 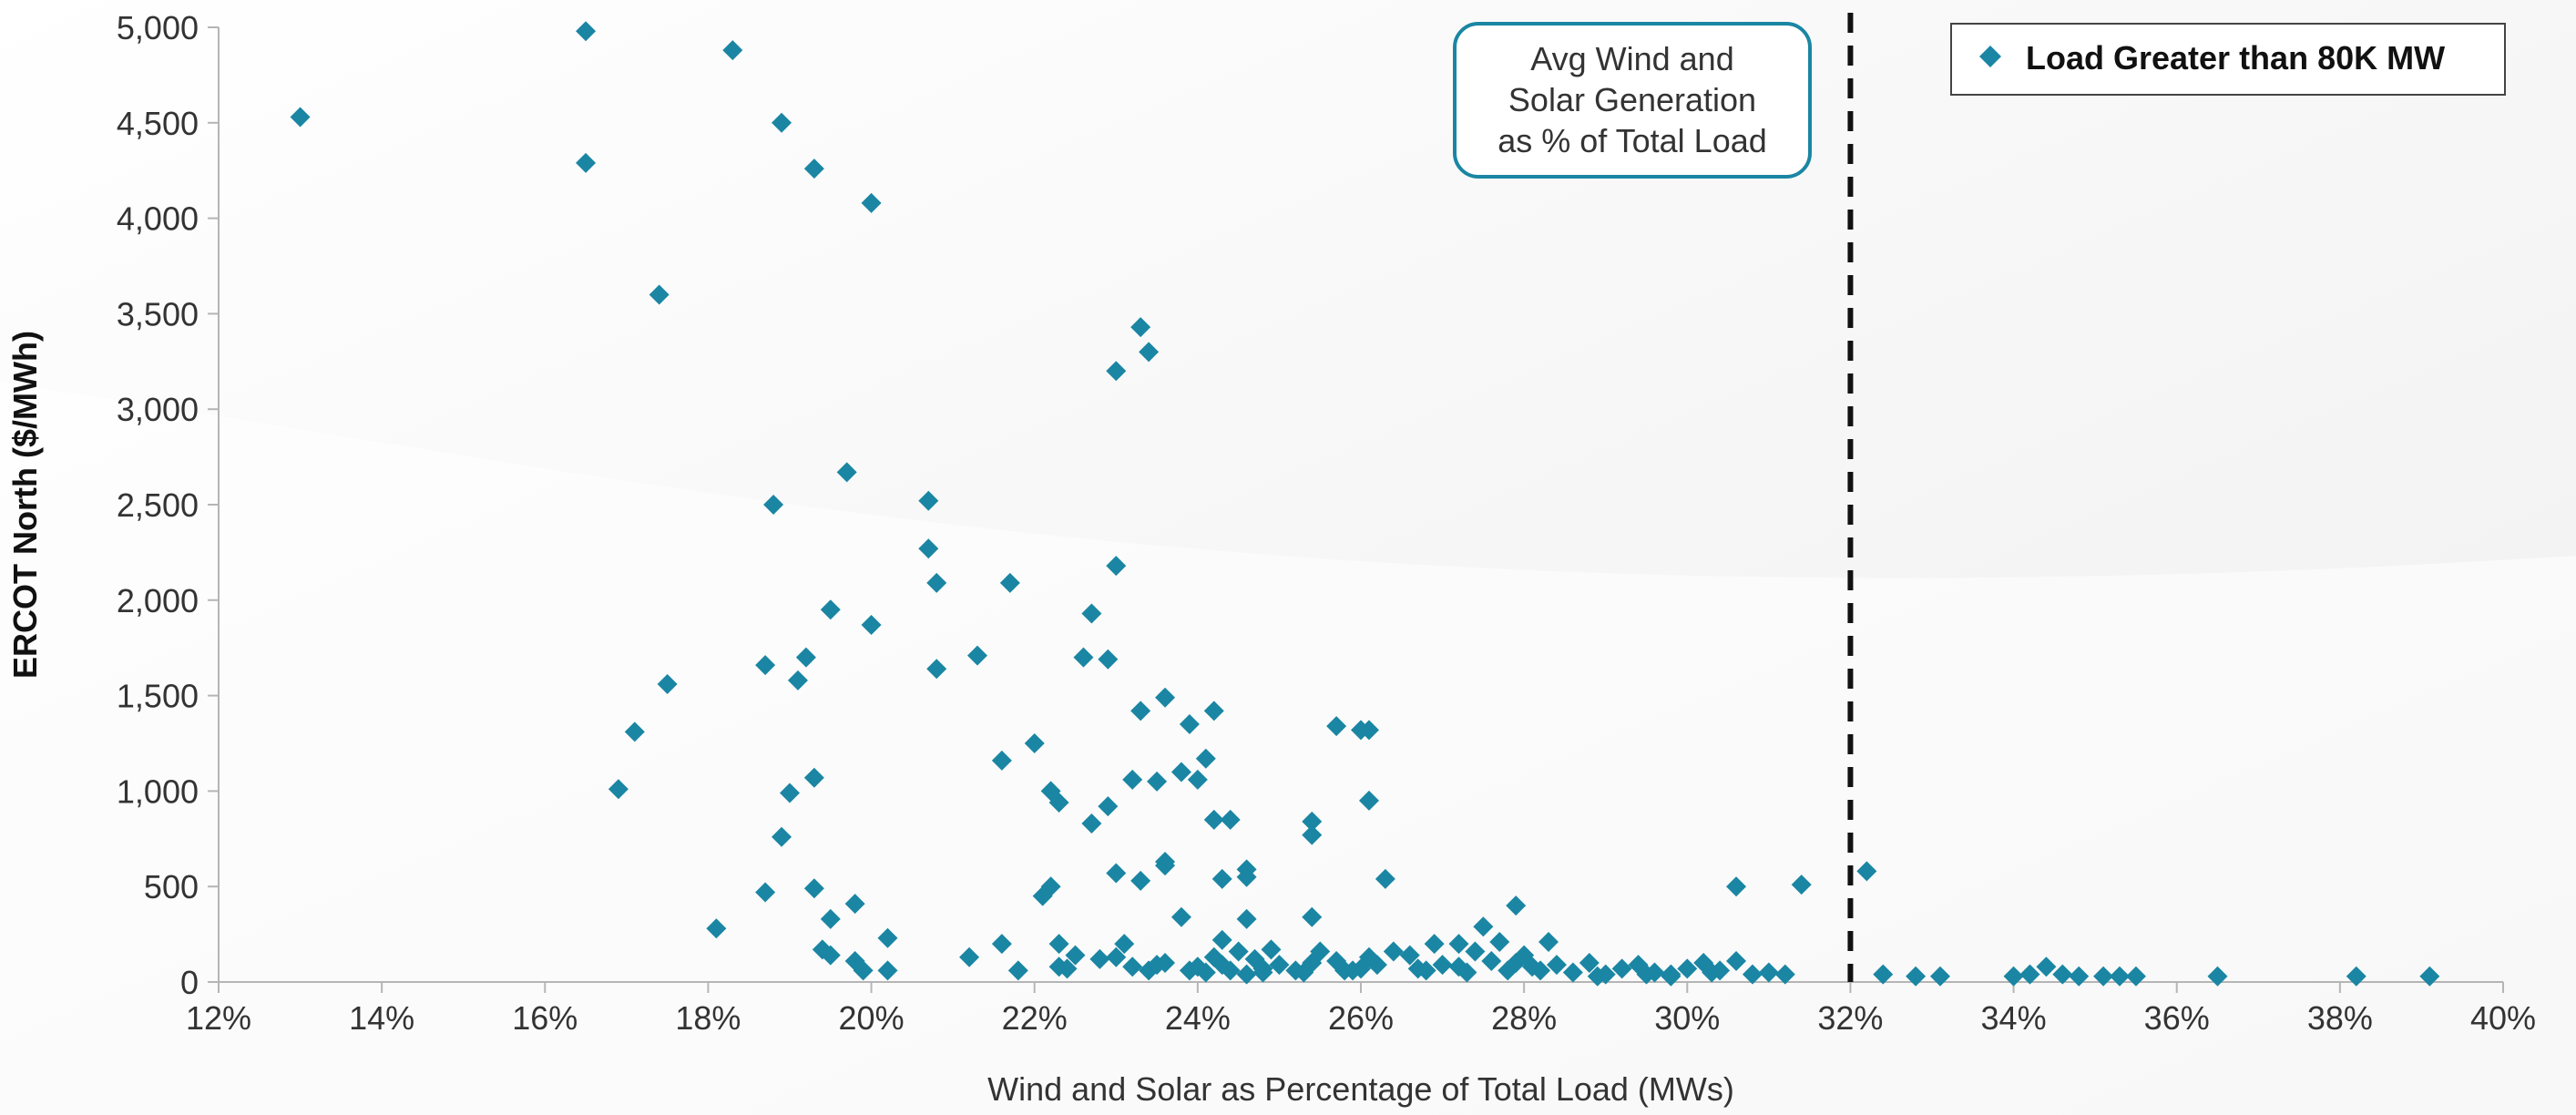 I want to click on x-tick-label: 30%, so click(x=1687, y=1018).